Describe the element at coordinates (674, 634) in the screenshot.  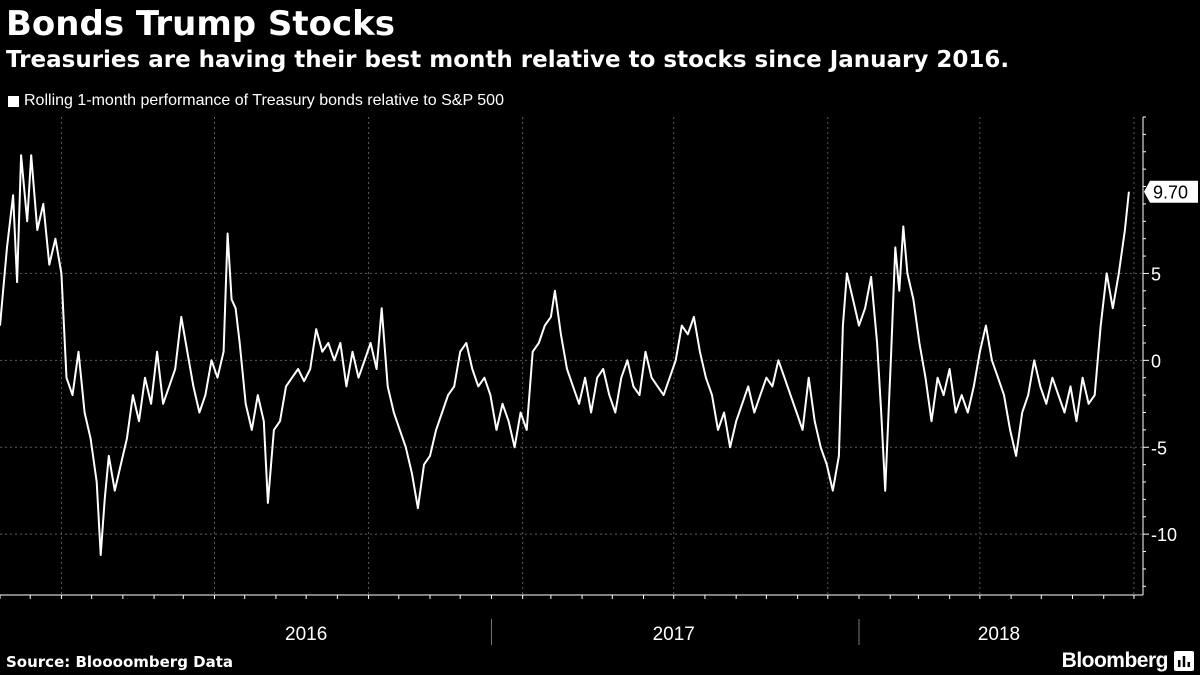
I see `x-tick-label: 2017` at that location.